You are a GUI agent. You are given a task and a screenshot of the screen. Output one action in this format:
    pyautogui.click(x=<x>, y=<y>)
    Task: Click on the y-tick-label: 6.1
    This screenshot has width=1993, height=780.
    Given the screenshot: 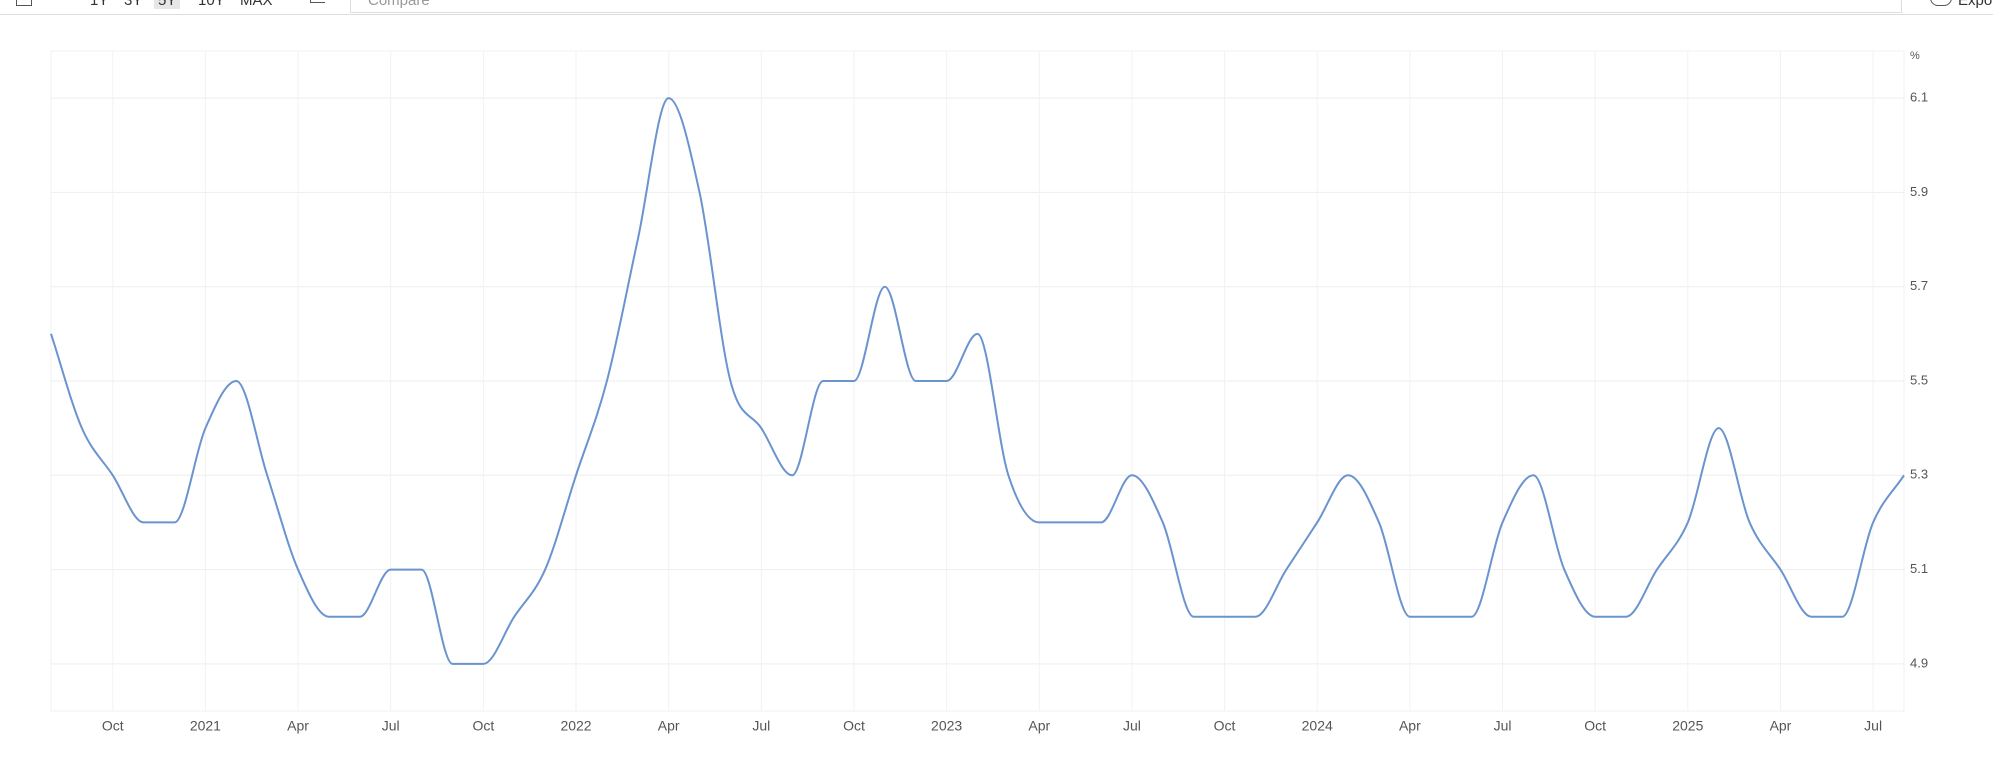 What is the action you would take?
    pyautogui.click(x=1919, y=97)
    